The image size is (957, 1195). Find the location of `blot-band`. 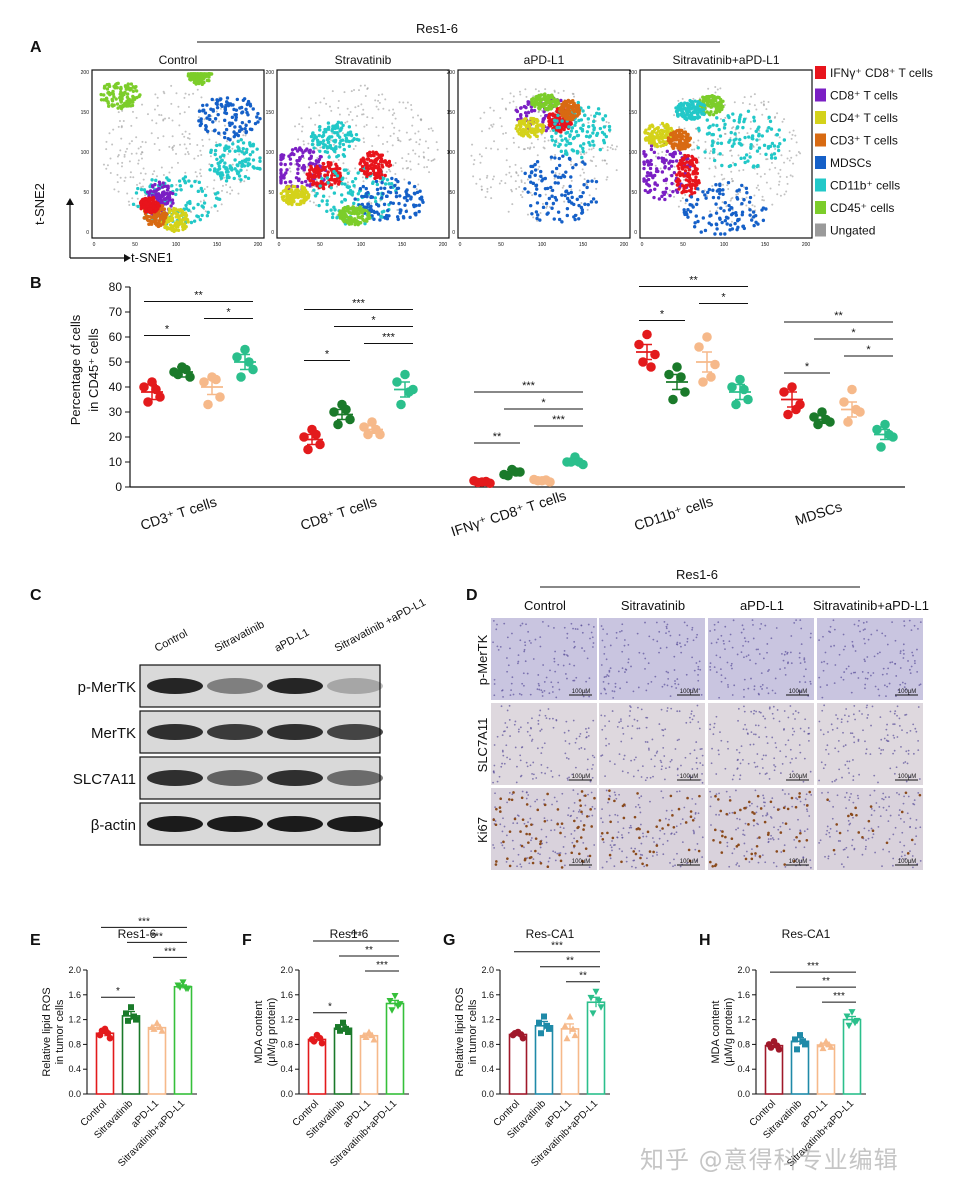

blot-band is located at coordinates (295, 686).